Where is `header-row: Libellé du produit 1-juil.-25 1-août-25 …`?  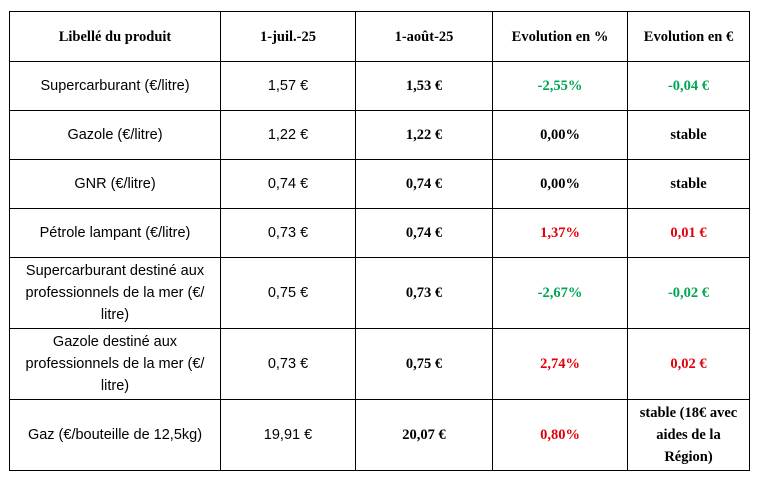 header-row: Libellé du produit 1-juil.-25 1-août-25 … is located at coordinates (379, 36).